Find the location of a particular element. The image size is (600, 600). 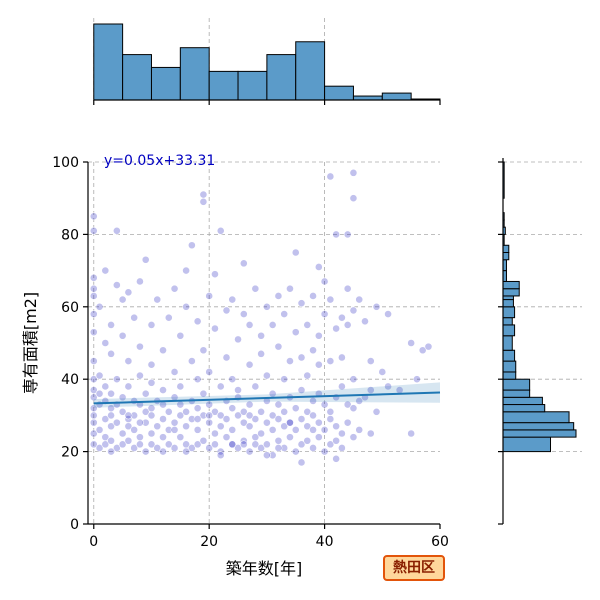

x-axis-title: 築年数[年] is located at coordinates (264, 568).